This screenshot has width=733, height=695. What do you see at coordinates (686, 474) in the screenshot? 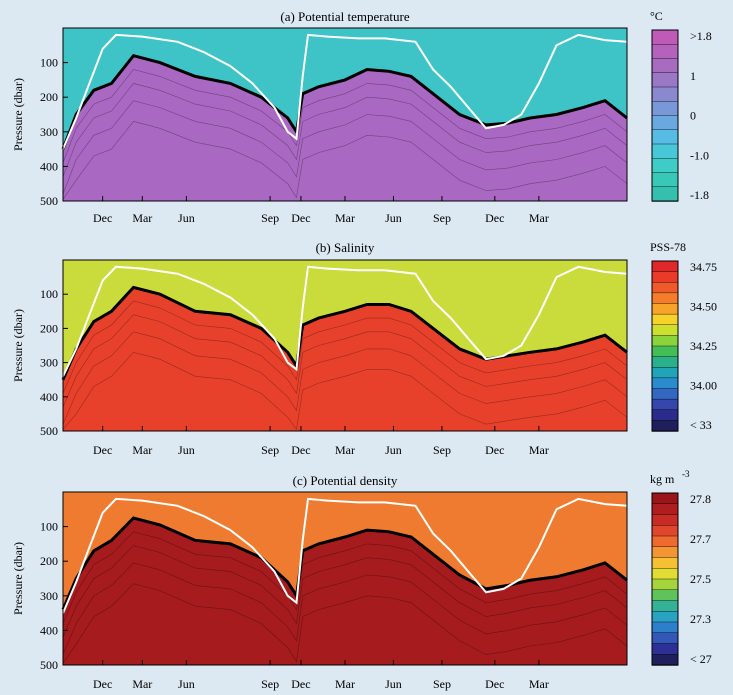
I see `colorbar-unit-exponent: -3` at bounding box center [686, 474].